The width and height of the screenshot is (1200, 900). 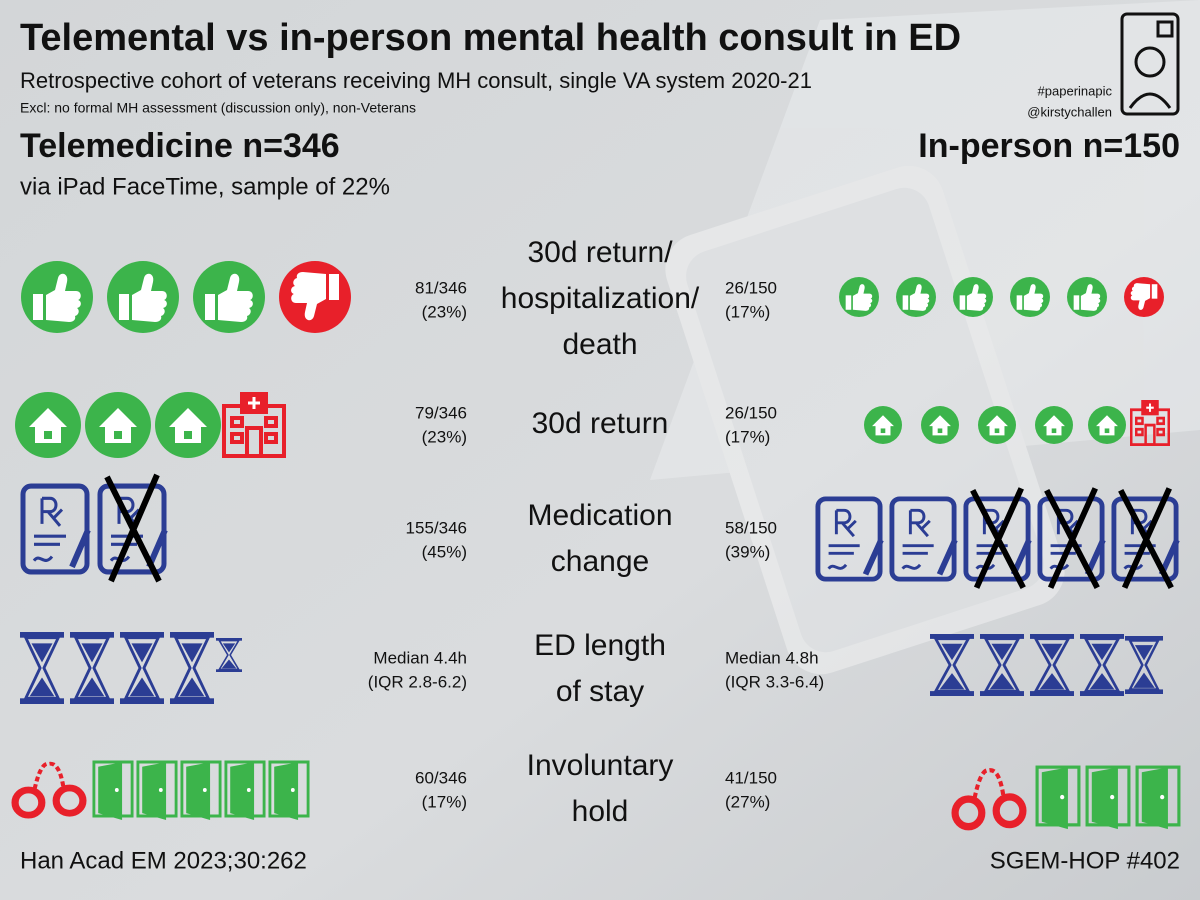 What do you see at coordinates (600, 765) in the screenshot?
I see `outcome-label: Involuntary` at bounding box center [600, 765].